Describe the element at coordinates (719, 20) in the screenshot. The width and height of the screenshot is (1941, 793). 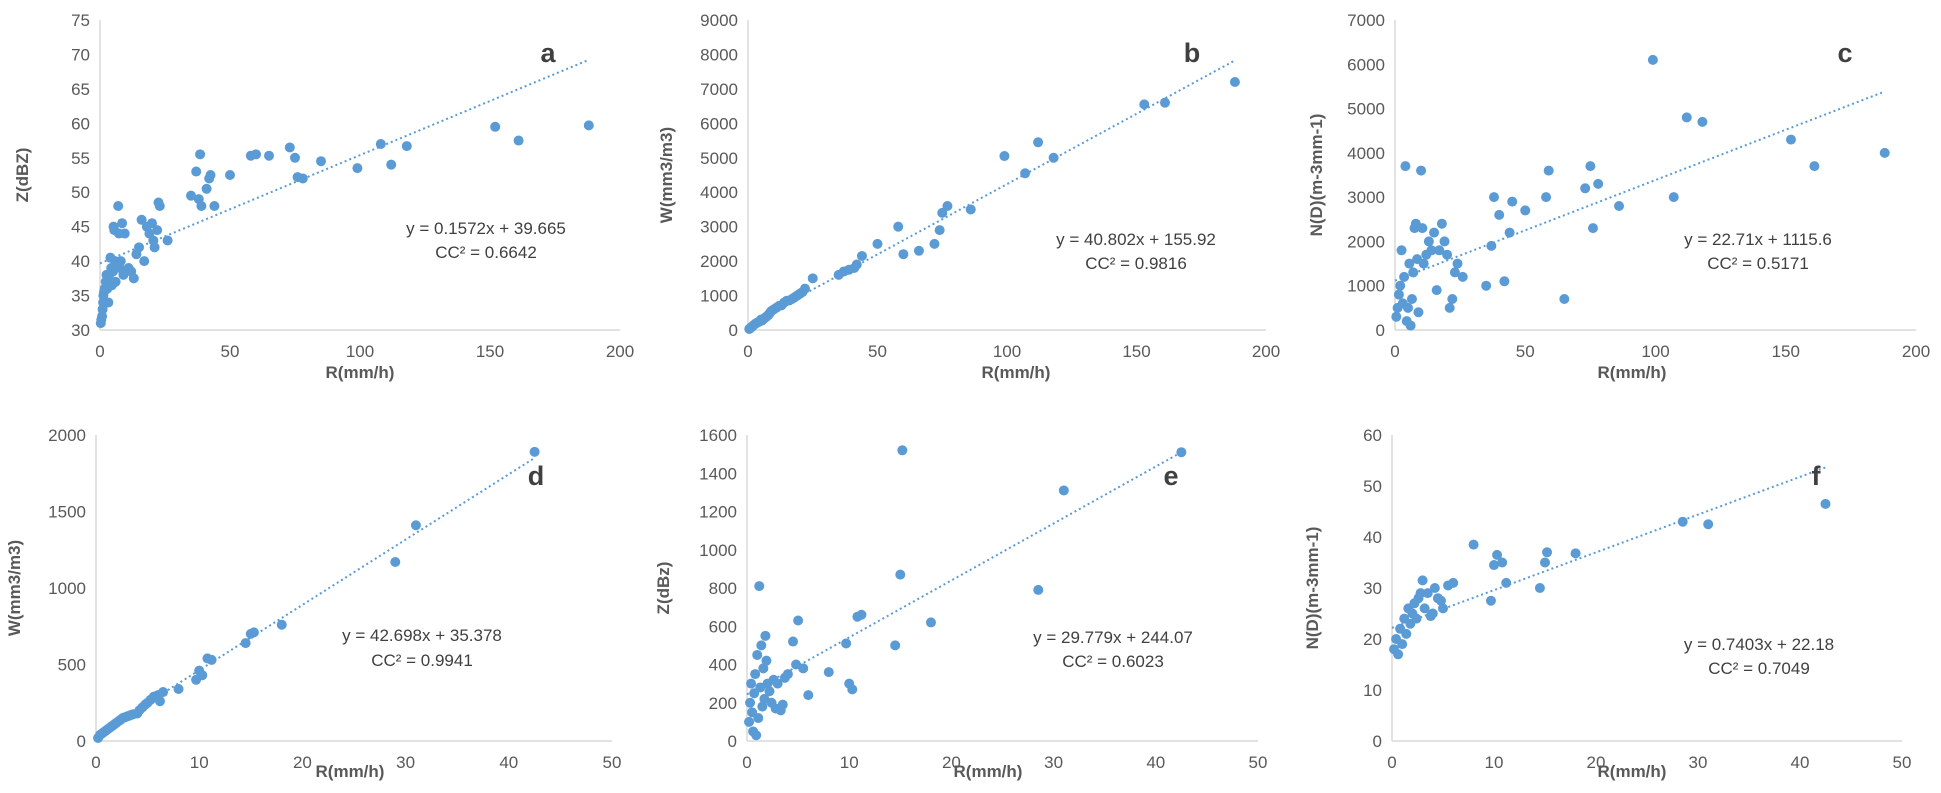
I see `y-tick-label: 9000` at that location.